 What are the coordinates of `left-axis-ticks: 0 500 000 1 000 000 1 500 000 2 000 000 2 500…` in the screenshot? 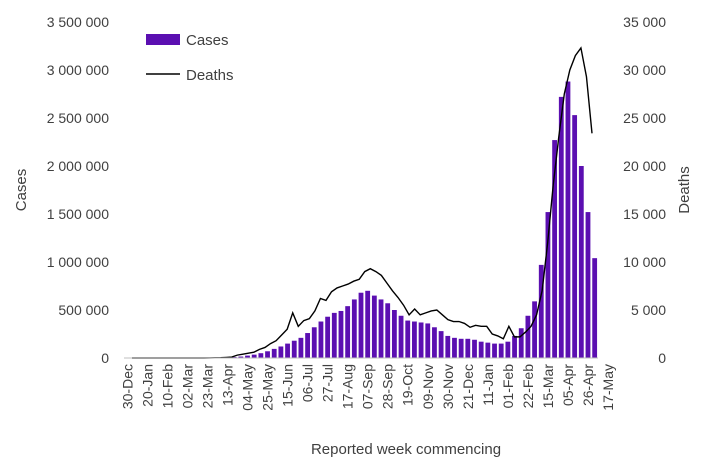 It's located at (78, 190).